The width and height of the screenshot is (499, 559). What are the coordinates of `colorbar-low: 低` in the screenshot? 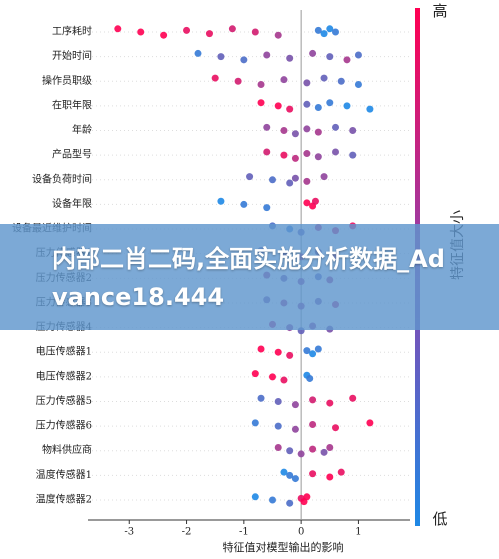 It's located at (439, 519).